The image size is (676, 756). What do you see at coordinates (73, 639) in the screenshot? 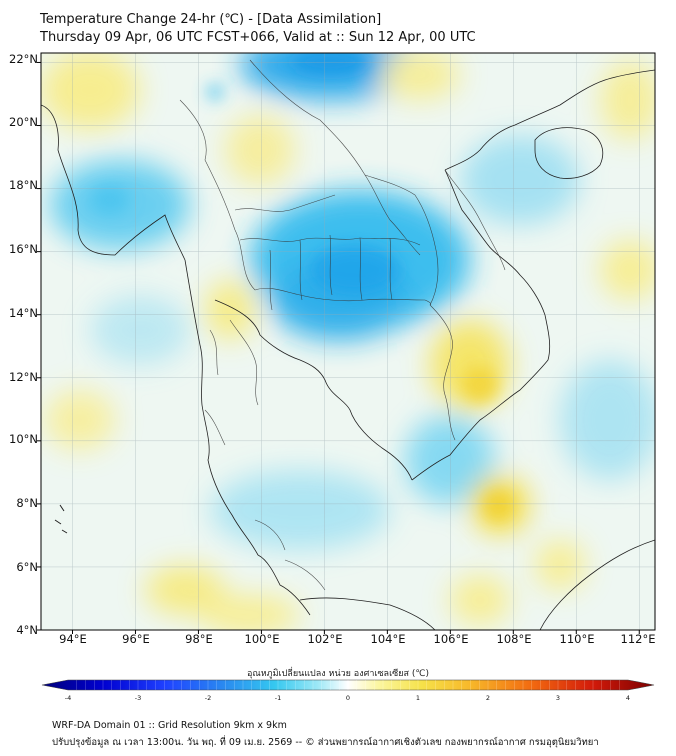
I see `lon-label-94e: 94°E` at bounding box center [73, 639].